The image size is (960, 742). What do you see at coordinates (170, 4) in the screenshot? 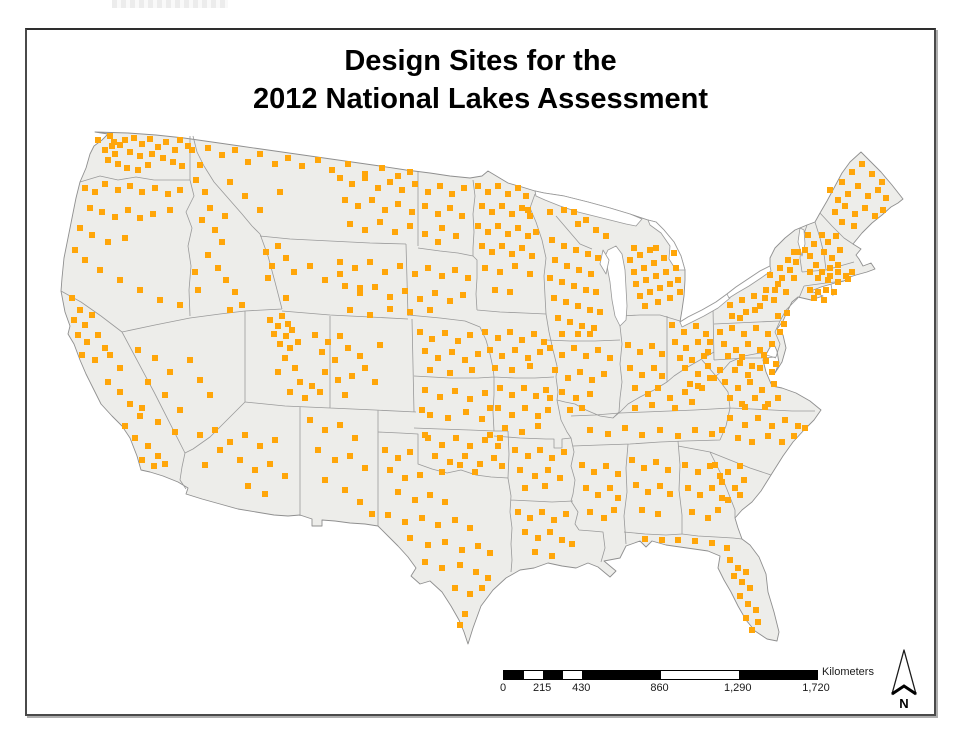
I see `redaction-artifact` at bounding box center [170, 4].